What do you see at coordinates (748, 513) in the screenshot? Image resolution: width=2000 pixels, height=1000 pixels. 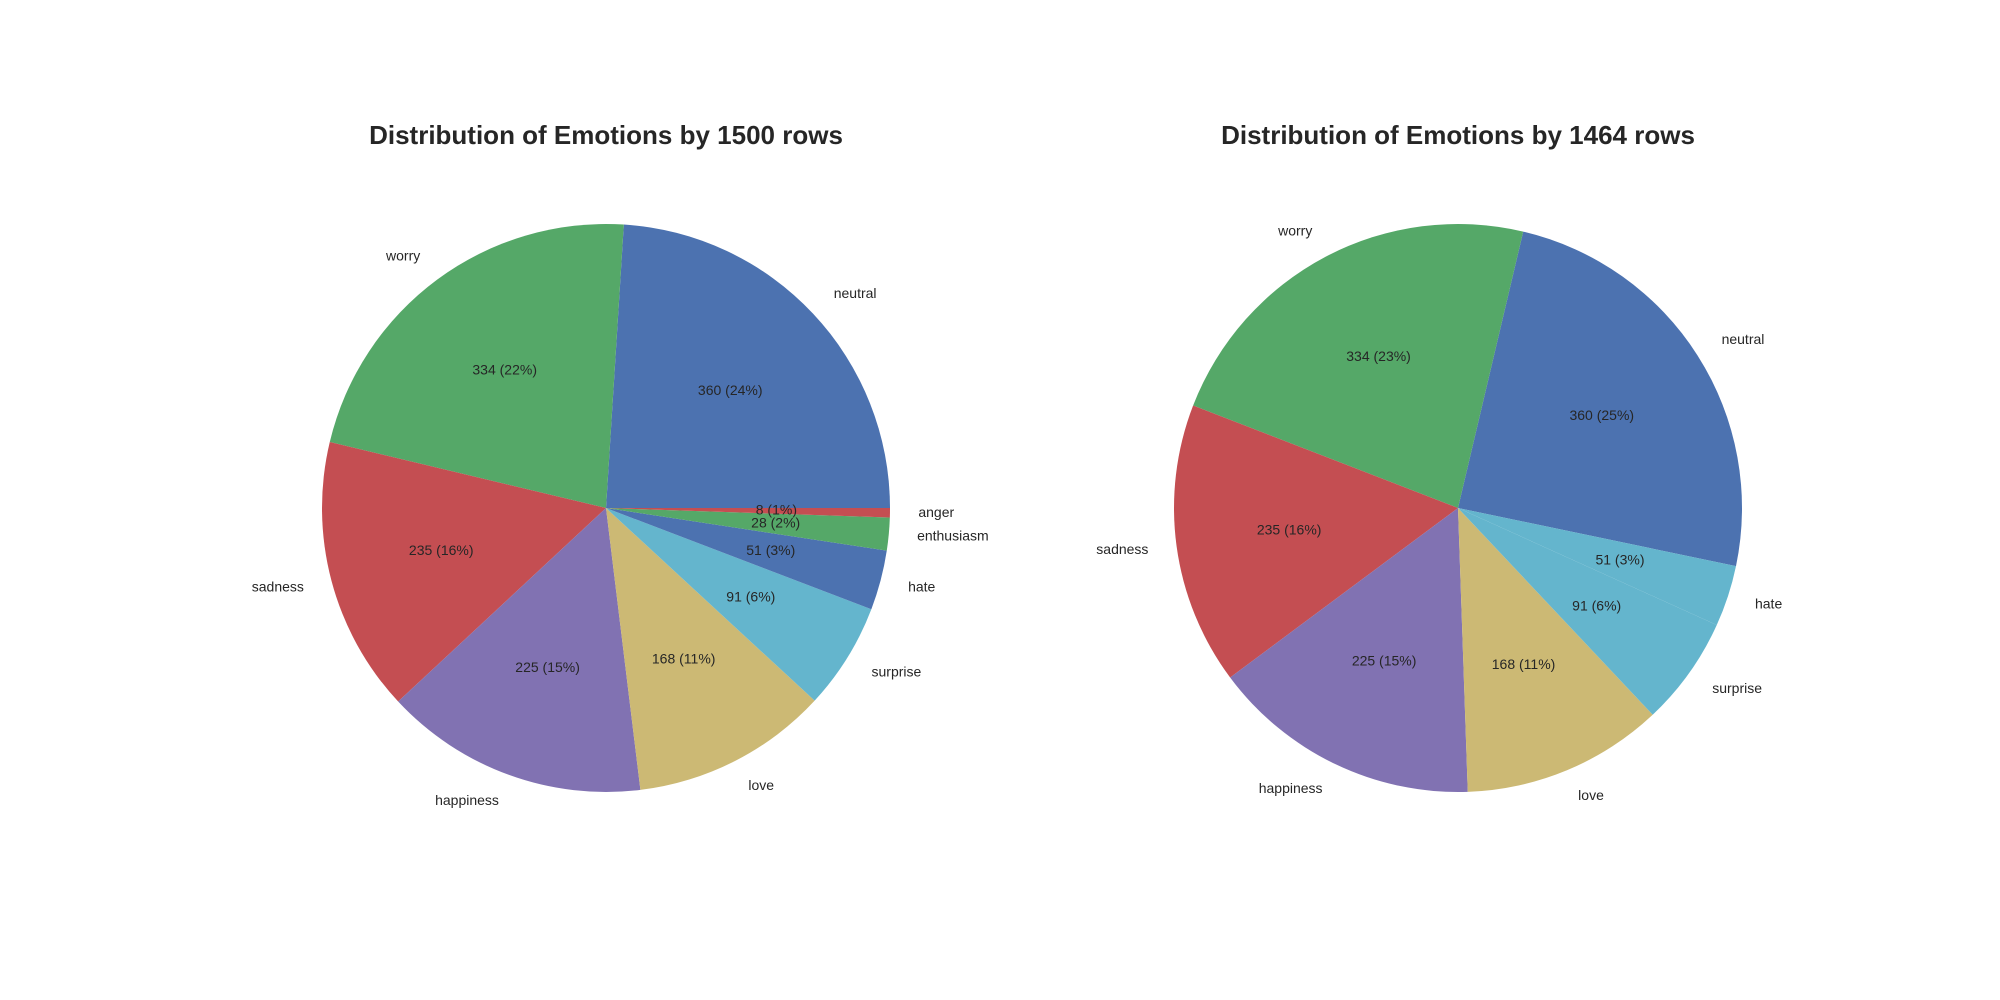 I see `pie-slice-anger` at bounding box center [748, 513].